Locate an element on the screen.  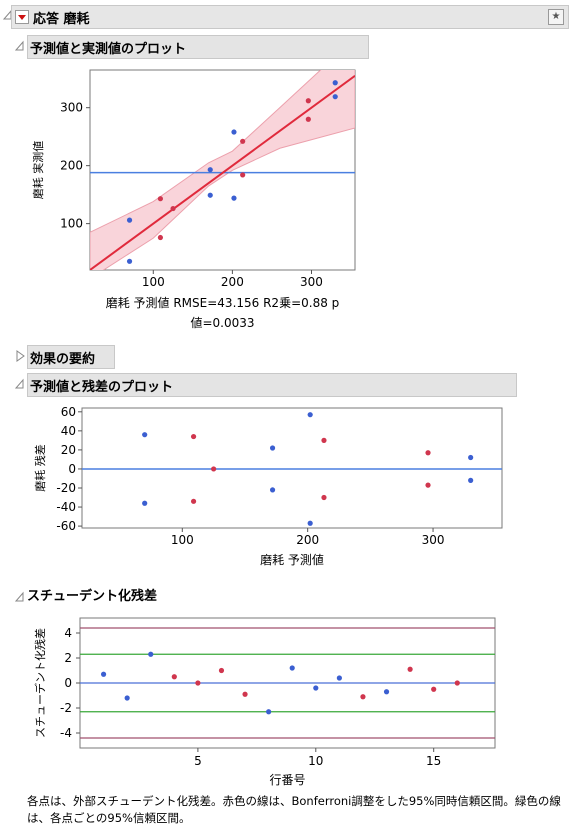
y-tick-label: 200 is located at coordinates (71, 166).